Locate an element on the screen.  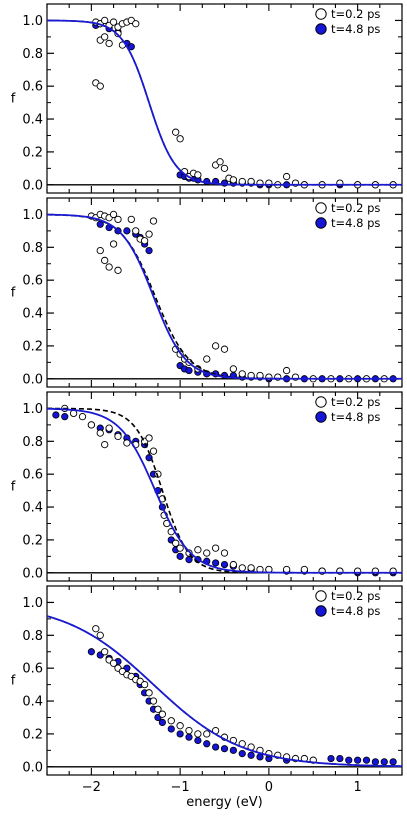
x-tick-label: 1 is located at coordinates (357, 787).